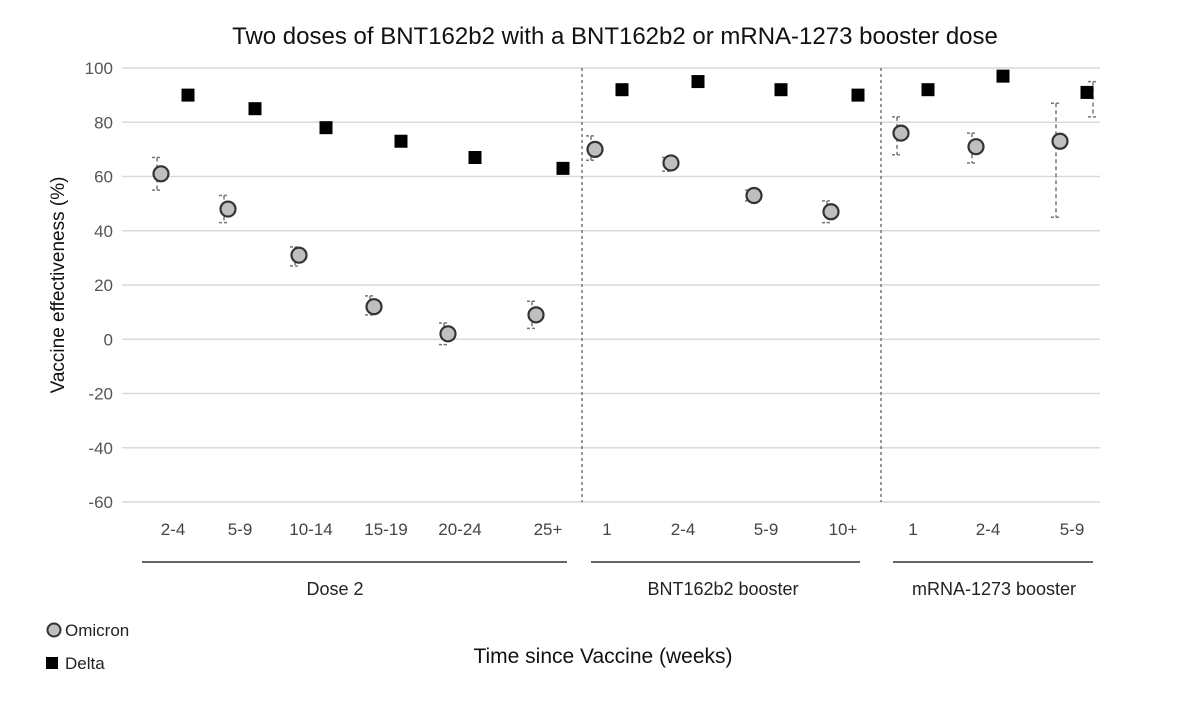  Describe the element at coordinates (103, 231) in the screenshot. I see `y-tick-label: 40` at that location.